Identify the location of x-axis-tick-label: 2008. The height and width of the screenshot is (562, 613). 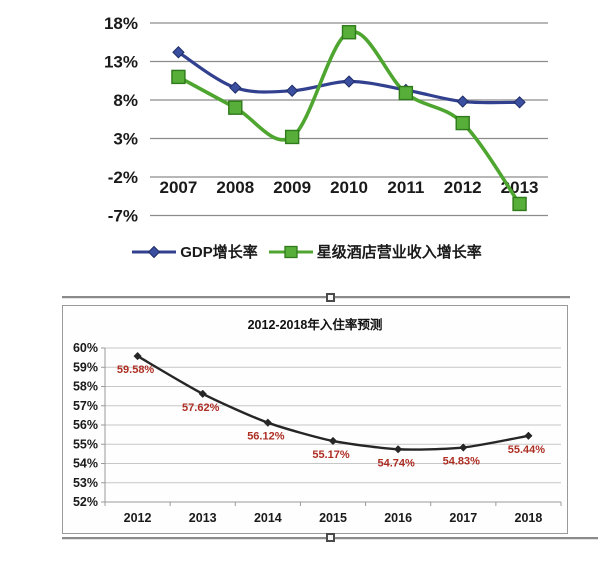
(235, 187).